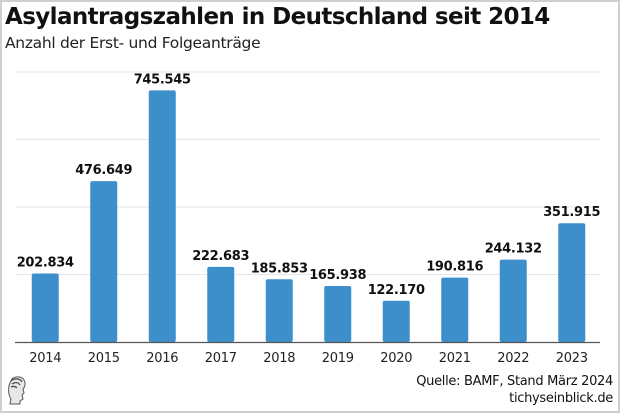  Describe the element at coordinates (221, 304) in the screenshot. I see `bar-2017` at that location.